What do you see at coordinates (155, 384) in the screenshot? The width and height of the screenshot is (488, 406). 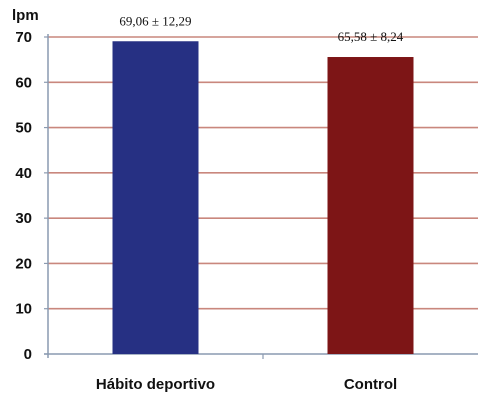 I see `x-category-label: Hábito deportivo` at bounding box center [155, 384].